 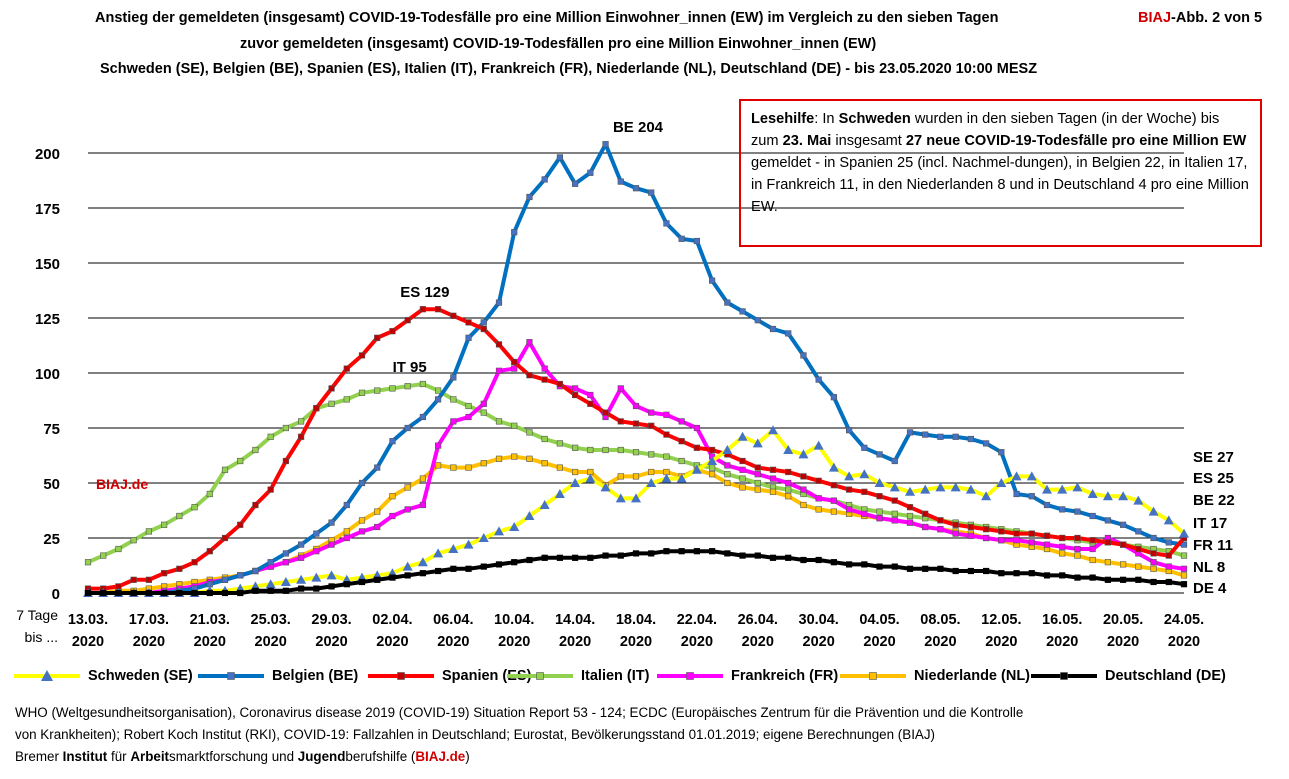 I want to click on figure-tag-number: -Abb. 2 von 5, so click(x=1217, y=18).